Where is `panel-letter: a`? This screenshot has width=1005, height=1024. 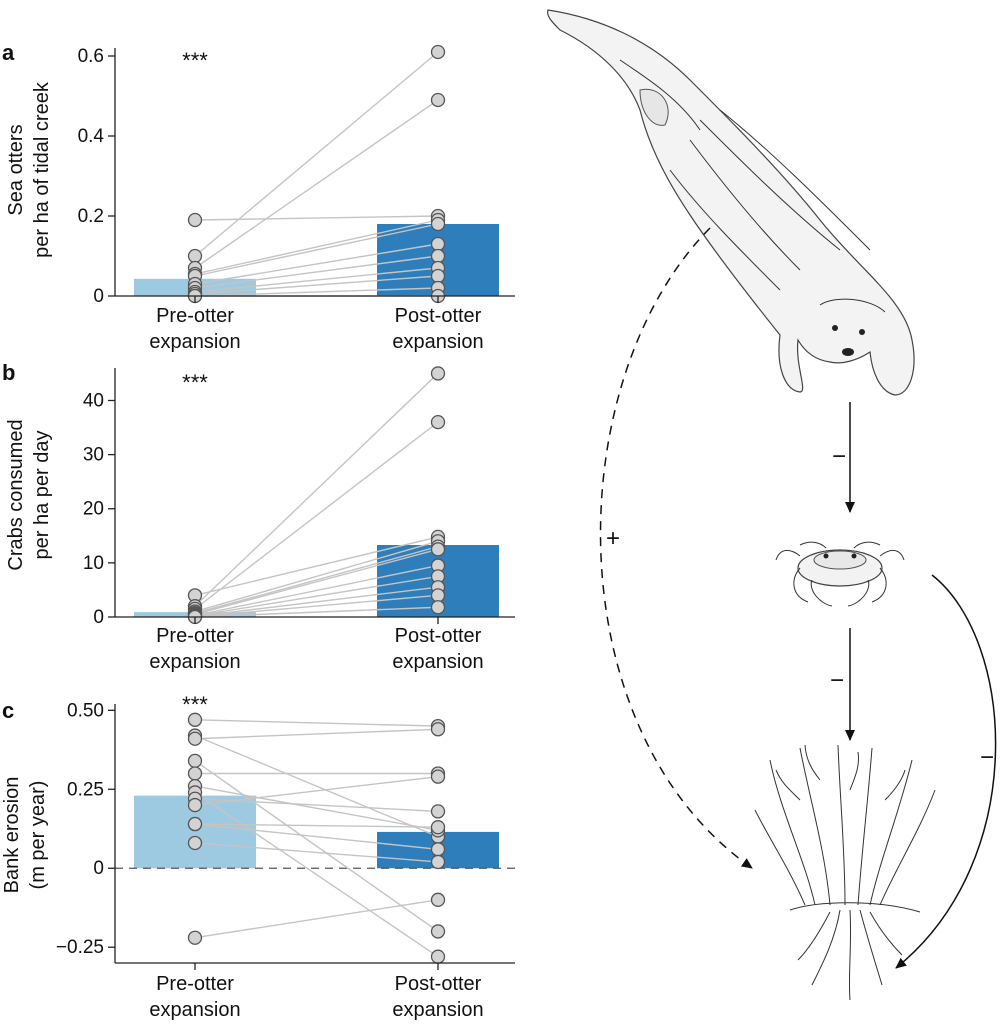 panel-letter: a is located at coordinates (8, 52).